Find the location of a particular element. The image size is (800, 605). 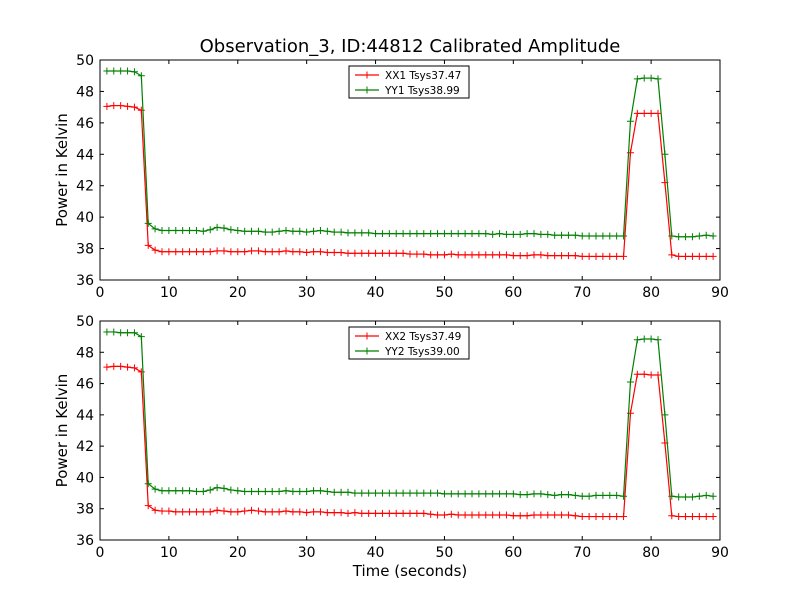

legend-box is located at coordinates (409, 82).